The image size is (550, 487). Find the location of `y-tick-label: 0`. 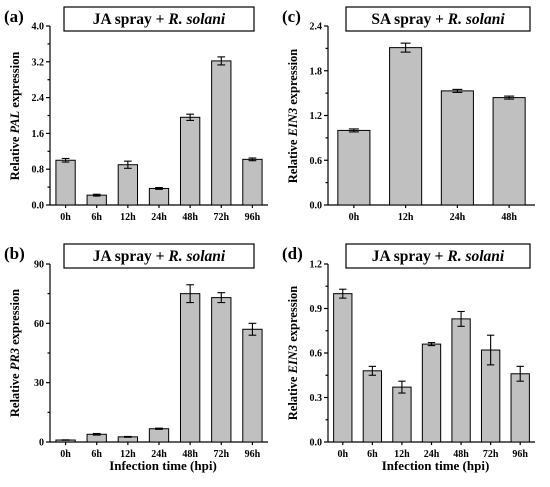

y-tick-label: 0 is located at coordinates (41, 443).